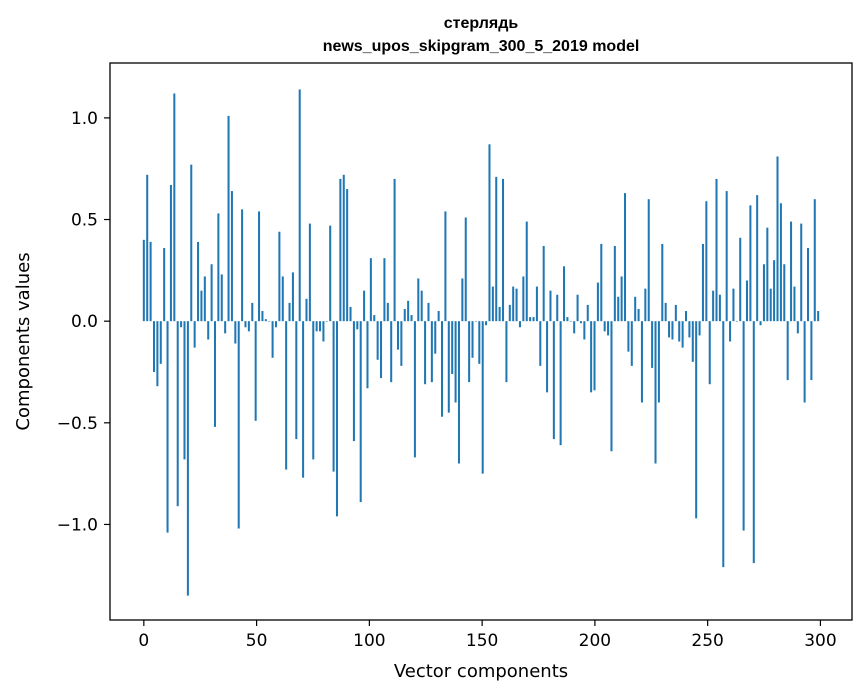 This screenshot has height=696, width=867. What do you see at coordinates (77, 525) in the screenshot?
I see `y-tick-label: −1.0` at bounding box center [77, 525].